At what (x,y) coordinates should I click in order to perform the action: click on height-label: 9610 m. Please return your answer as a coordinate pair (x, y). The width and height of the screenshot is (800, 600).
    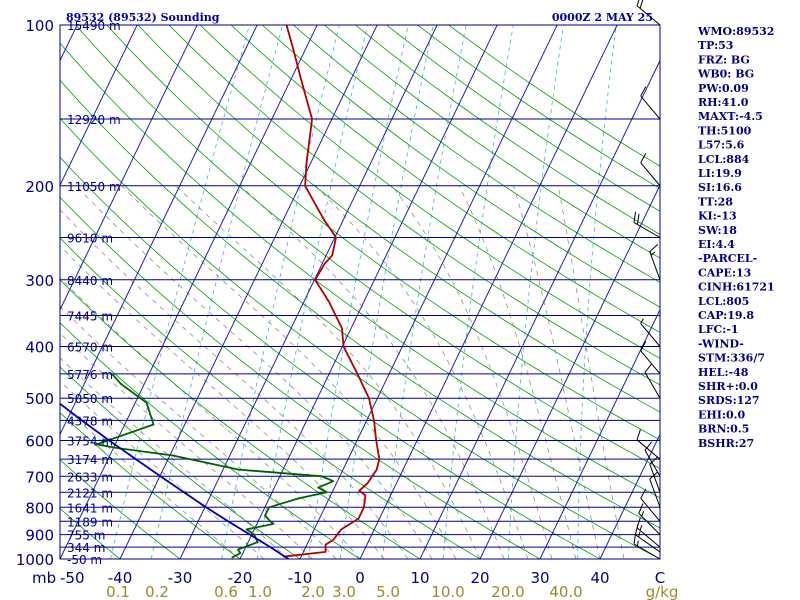
    Looking at the image, I should click on (90, 238).